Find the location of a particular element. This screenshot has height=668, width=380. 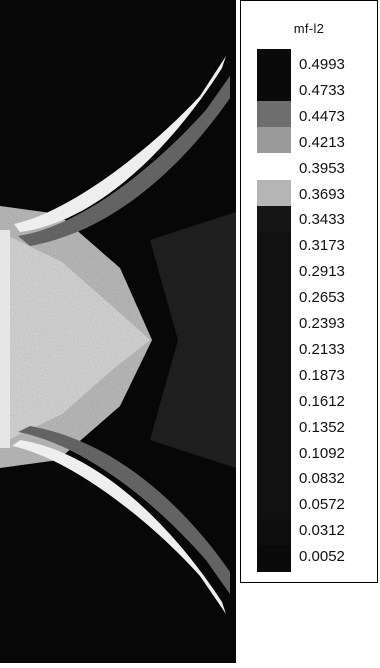

colorbar-level-label: 0.4473 is located at coordinates (322, 116).